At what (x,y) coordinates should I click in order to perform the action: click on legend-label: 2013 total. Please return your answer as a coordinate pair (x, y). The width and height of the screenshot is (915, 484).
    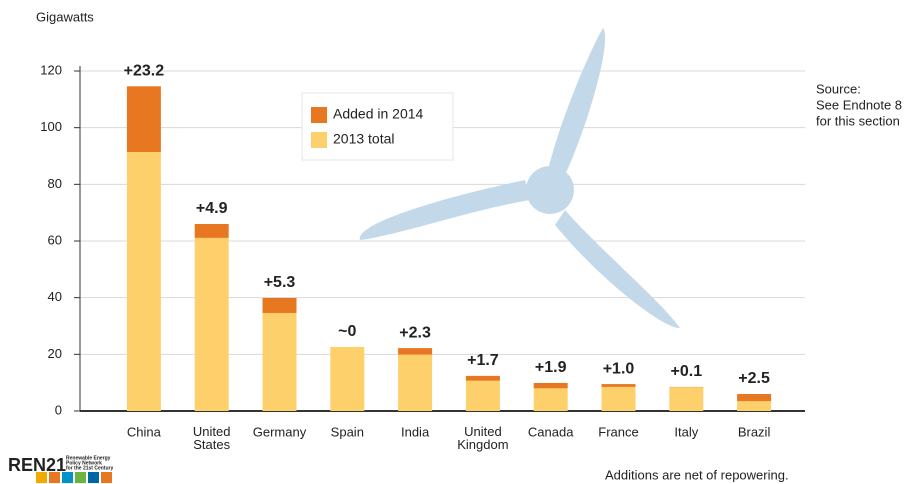
    Looking at the image, I should click on (364, 139).